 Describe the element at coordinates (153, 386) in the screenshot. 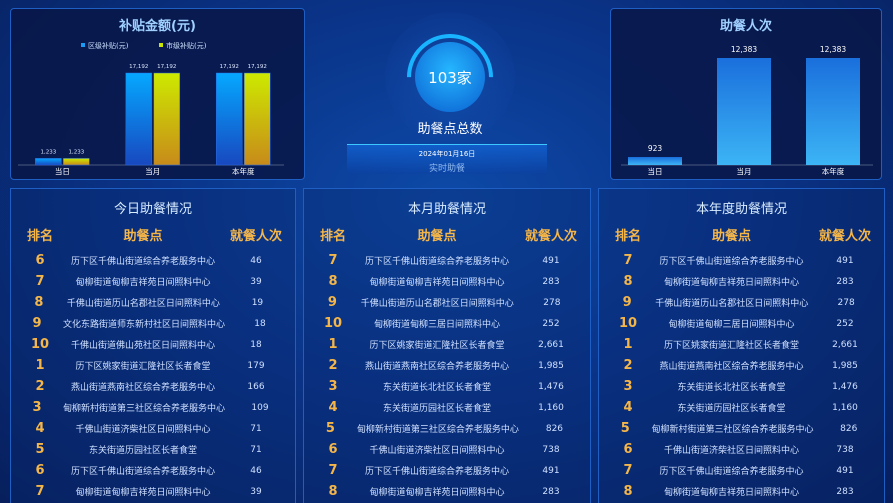

I see `table-row: 2 燕山街道燕南社区综合养老服务中心 166` at that location.